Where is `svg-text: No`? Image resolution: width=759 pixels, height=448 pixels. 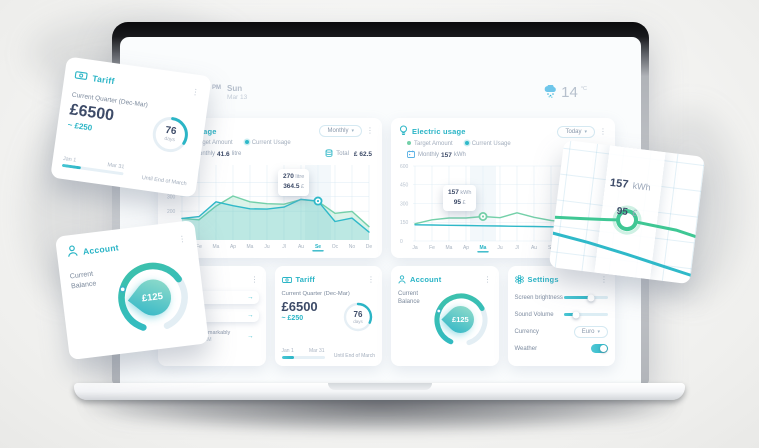 svg-text: No is located at coordinates (352, 247).